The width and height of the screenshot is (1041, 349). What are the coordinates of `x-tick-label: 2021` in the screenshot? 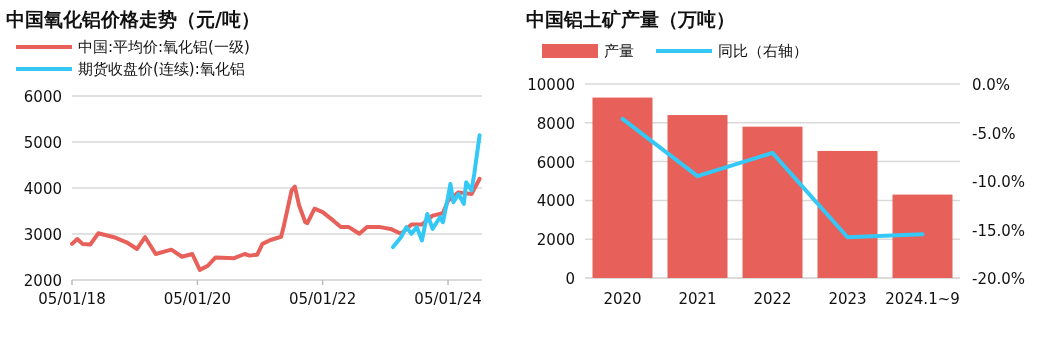 It's located at (697, 299).